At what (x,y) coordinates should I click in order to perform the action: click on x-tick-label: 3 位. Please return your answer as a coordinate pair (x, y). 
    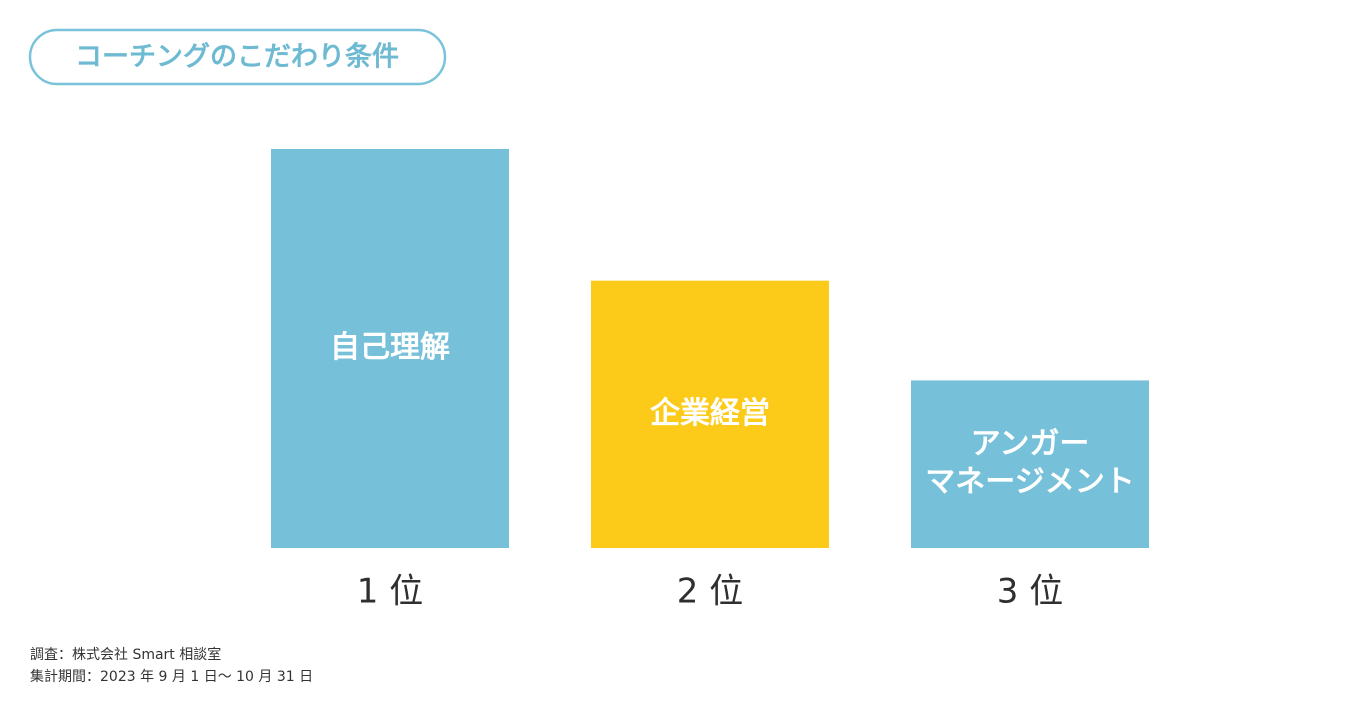
    Looking at the image, I should click on (1030, 592).